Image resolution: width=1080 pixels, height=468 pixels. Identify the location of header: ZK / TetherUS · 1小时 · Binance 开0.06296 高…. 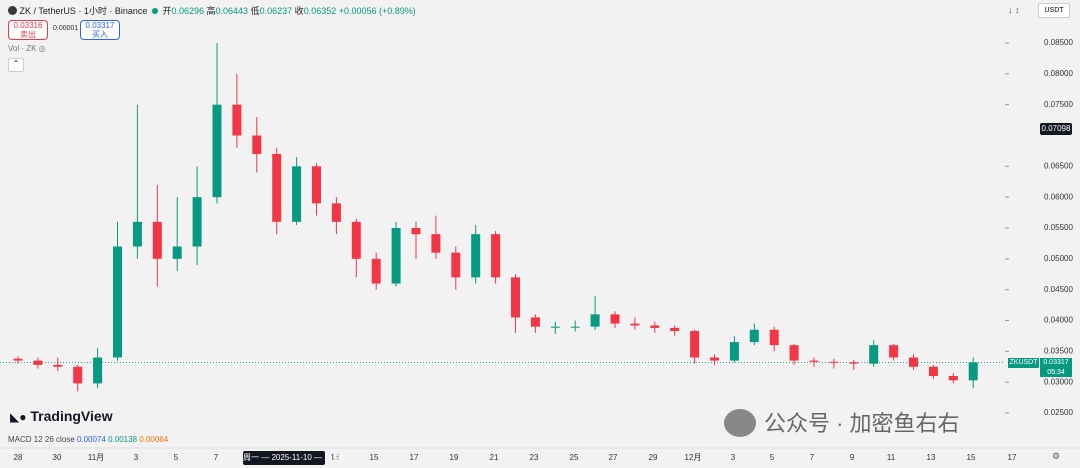
(212, 10).